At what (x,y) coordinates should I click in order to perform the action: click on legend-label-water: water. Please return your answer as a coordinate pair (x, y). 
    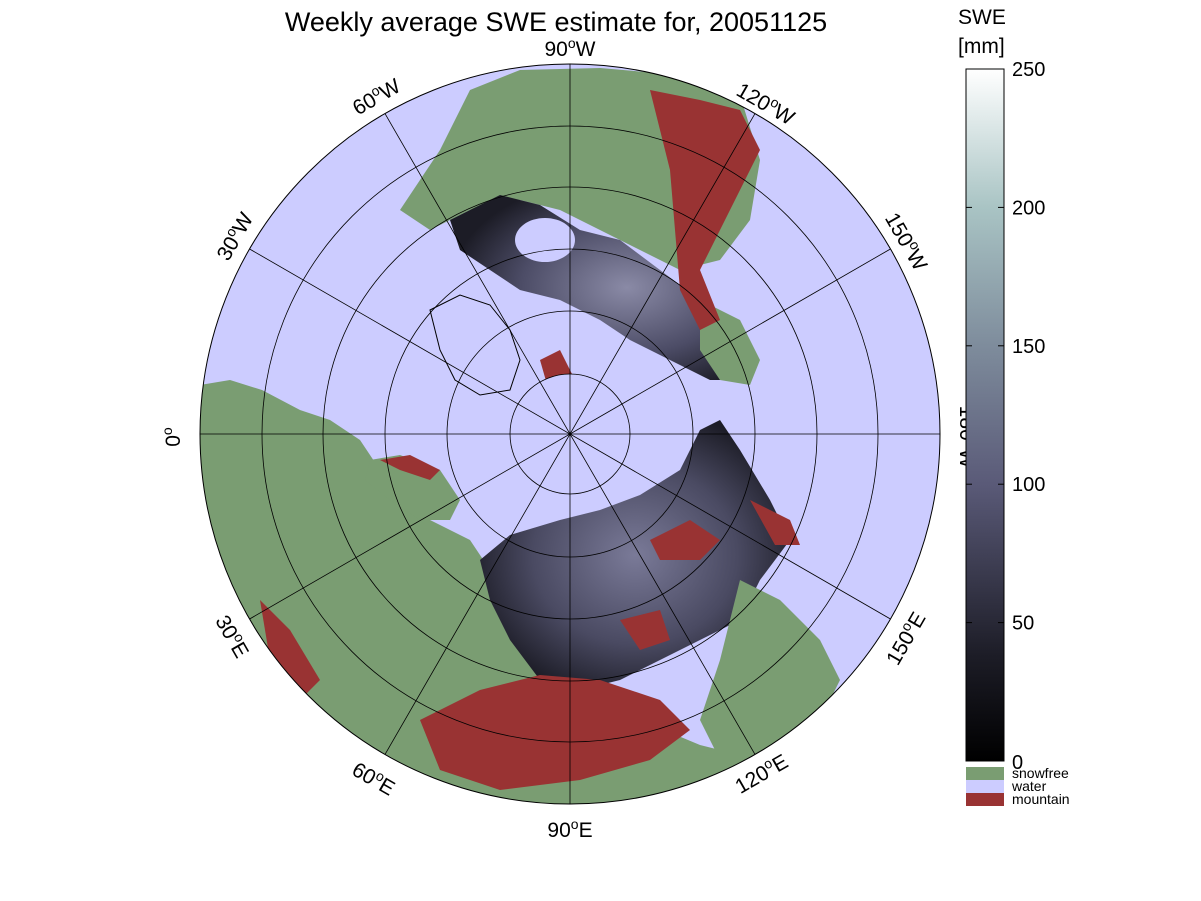
    Looking at the image, I should click on (1029, 786).